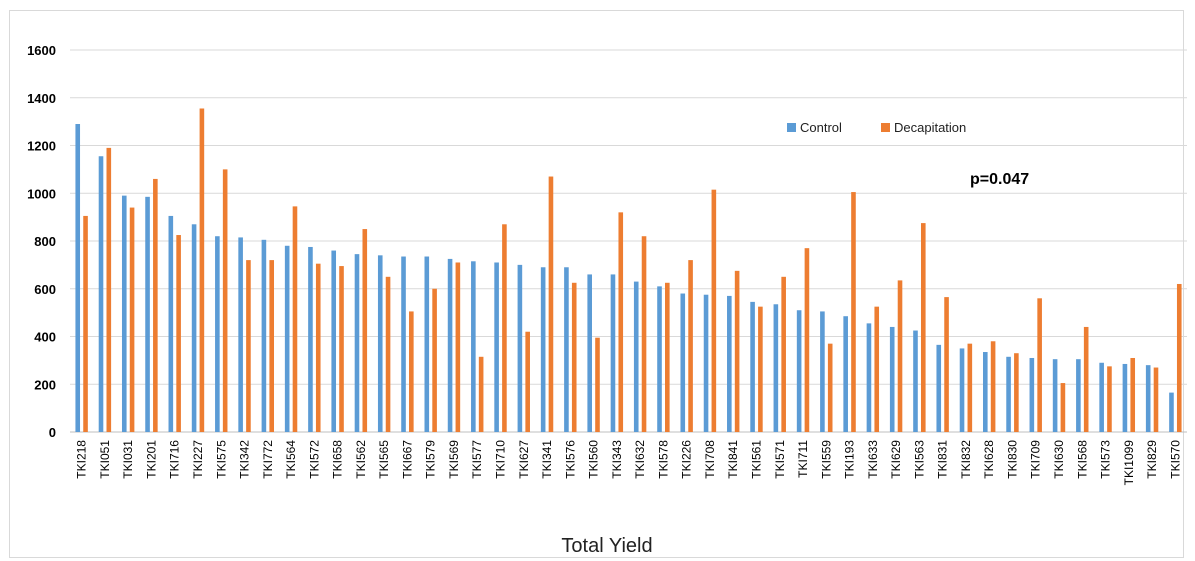 The width and height of the screenshot is (1195, 561). What do you see at coordinates (962, 390) in the screenshot?
I see `bar-control-tki832` at bounding box center [962, 390].